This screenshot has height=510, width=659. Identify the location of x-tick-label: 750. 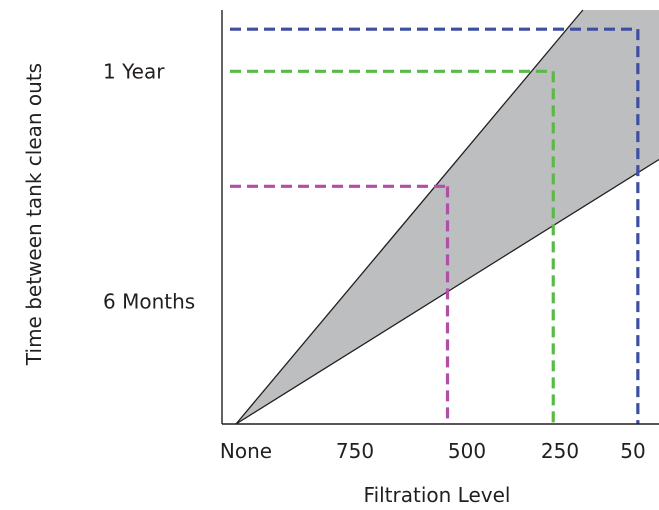
(355, 451).